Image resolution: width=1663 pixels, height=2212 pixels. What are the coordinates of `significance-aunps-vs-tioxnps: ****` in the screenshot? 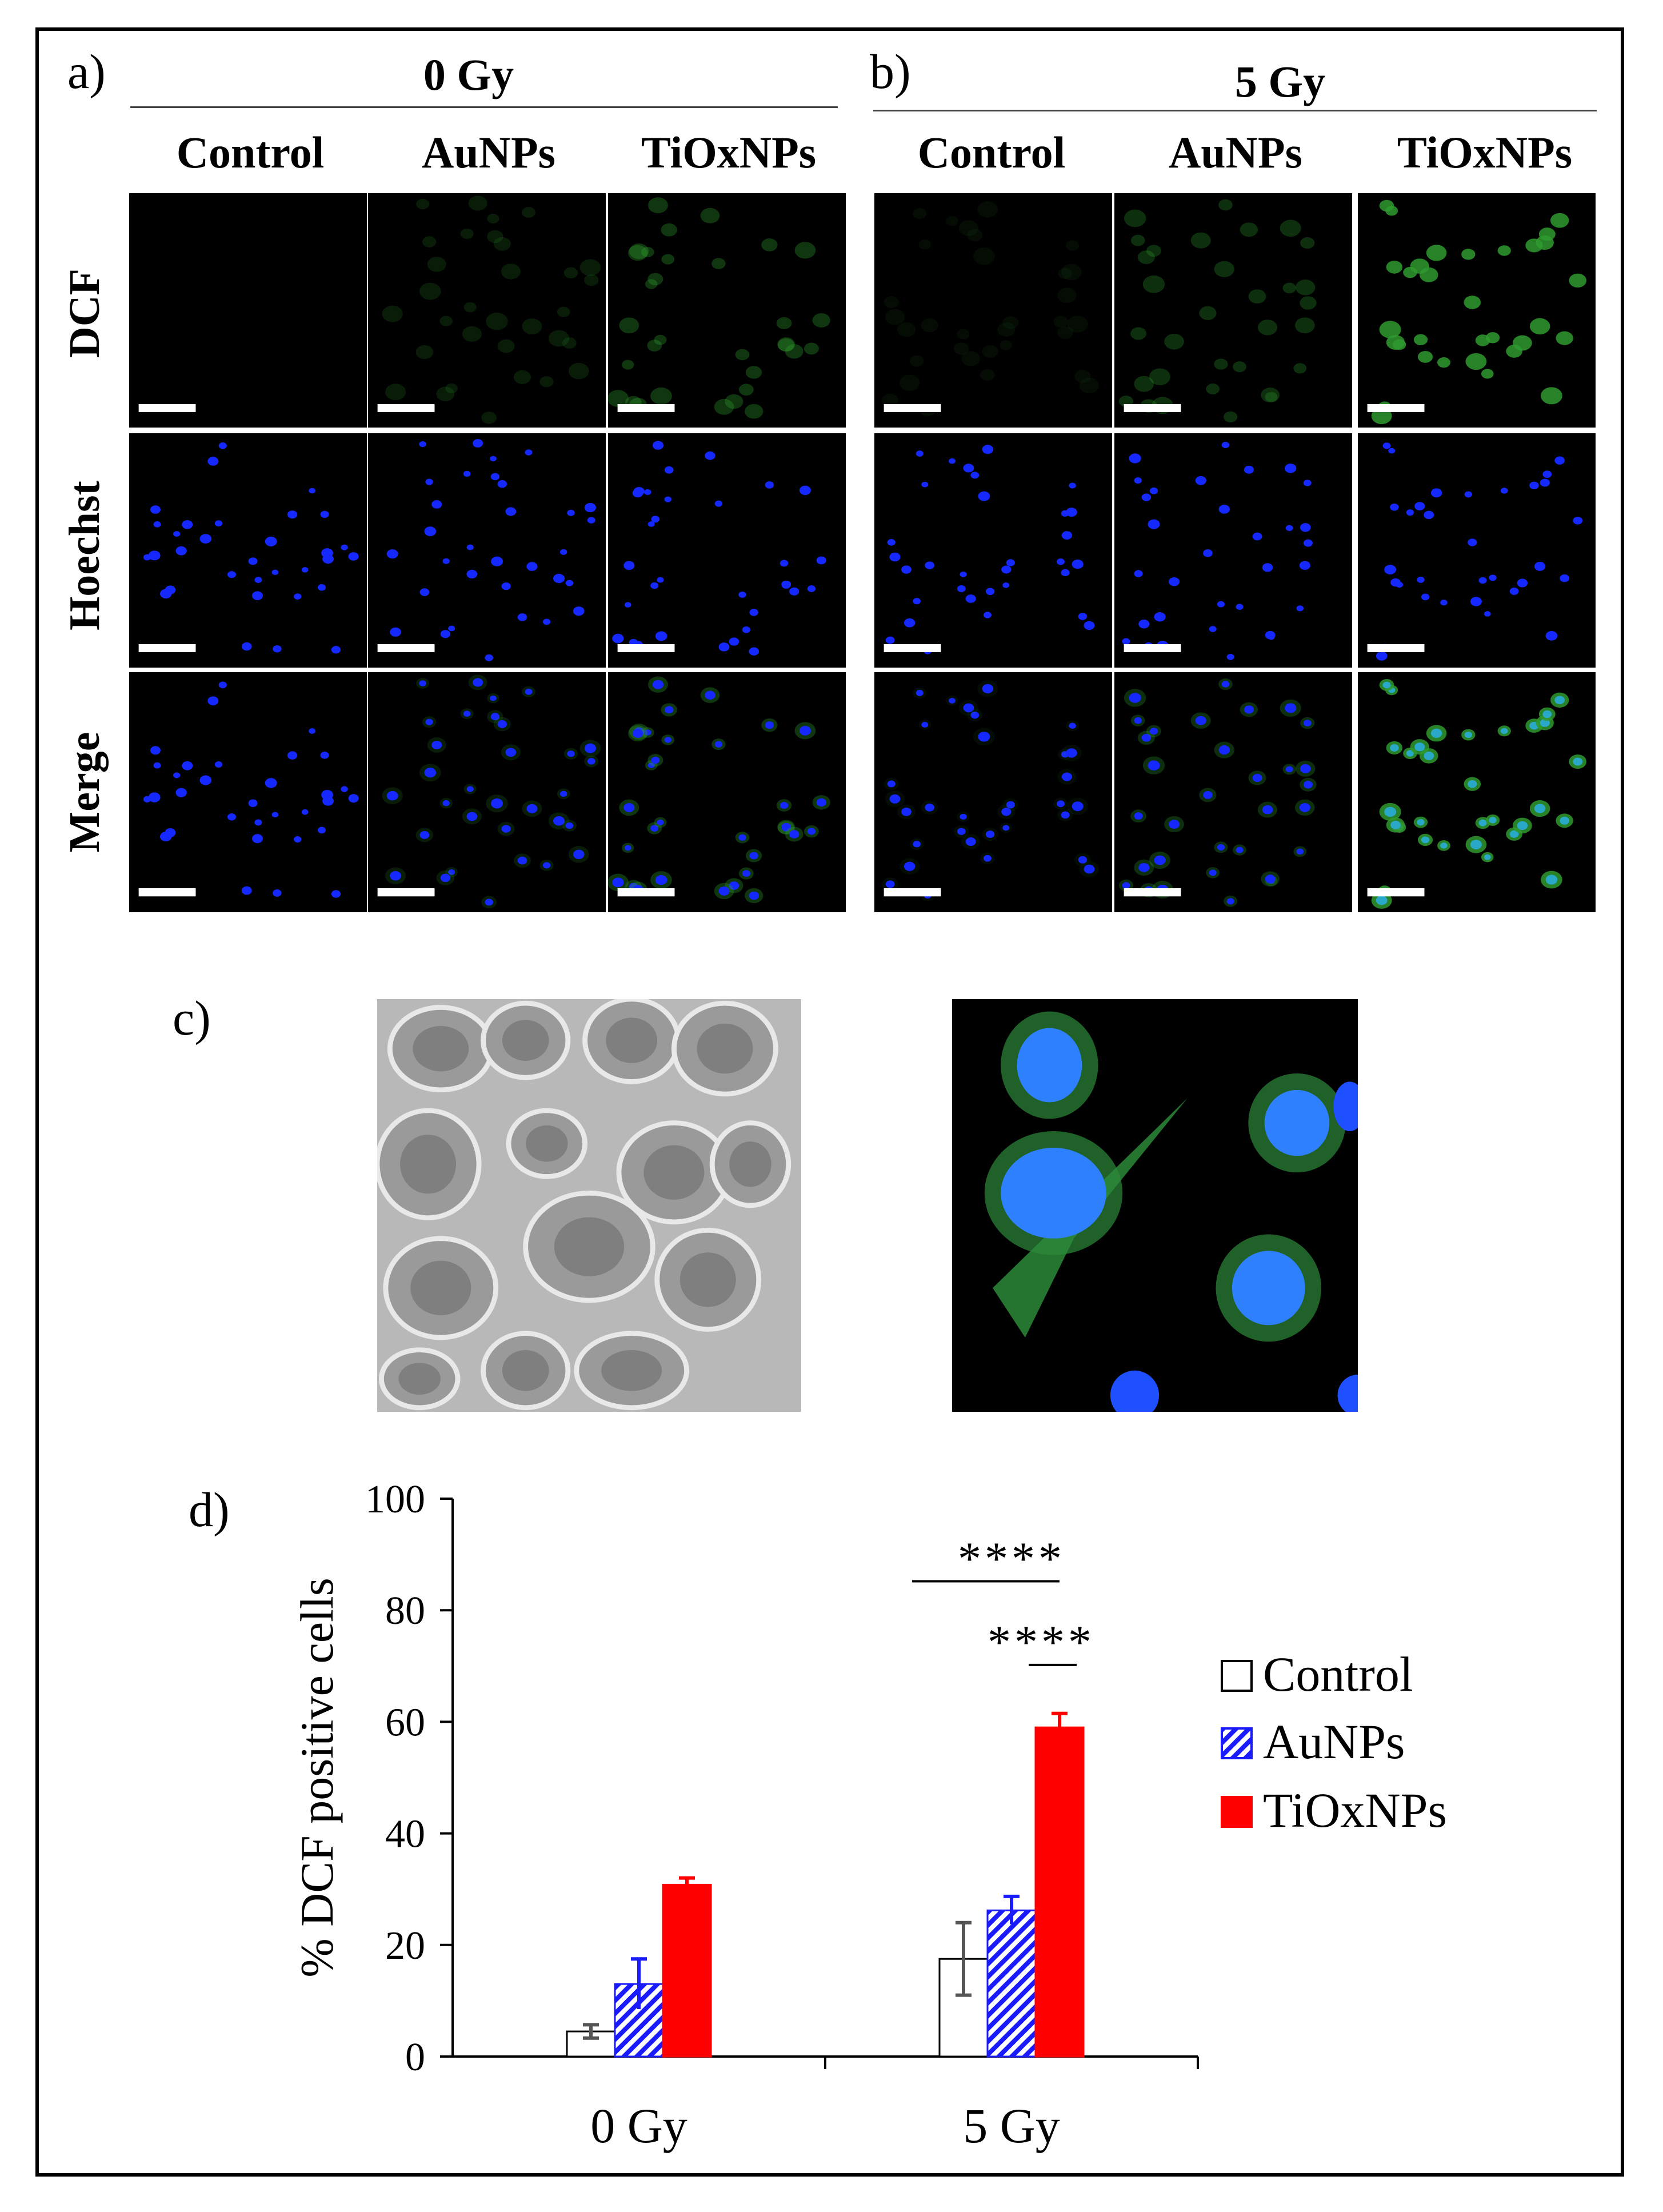 It's located at (1041, 1642).